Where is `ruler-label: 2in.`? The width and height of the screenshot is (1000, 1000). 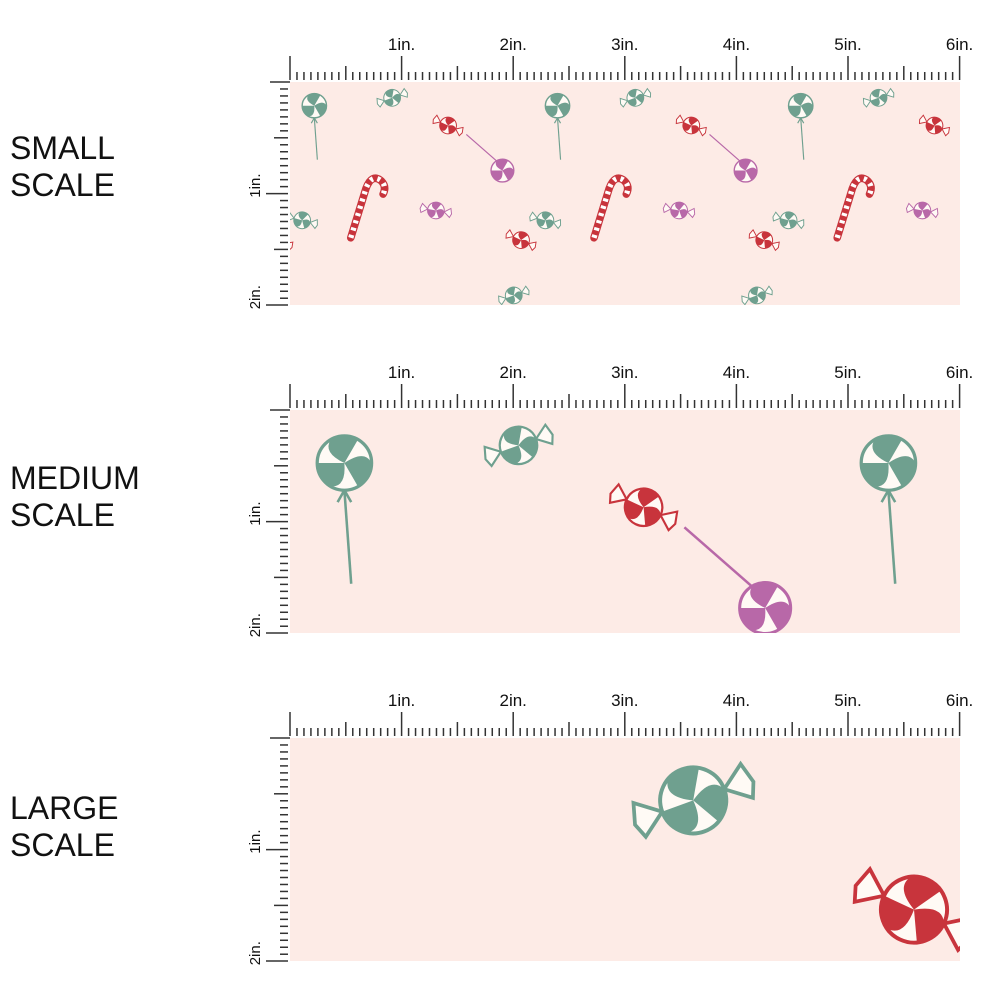 ruler-label: 2in. is located at coordinates (512, 372).